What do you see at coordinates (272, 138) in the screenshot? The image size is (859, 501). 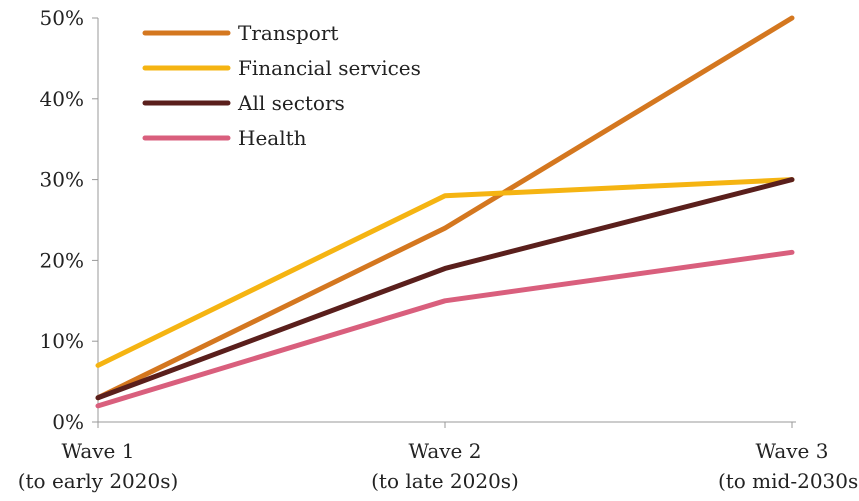 I see `legend-label: Health` at bounding box center [272, 138].